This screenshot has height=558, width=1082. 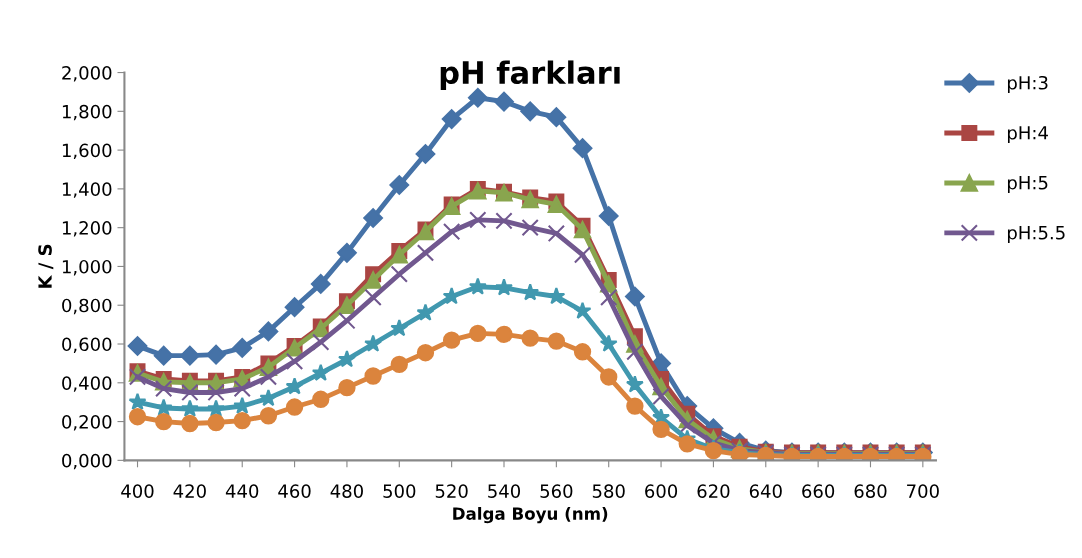 I want to click on y-tick-label: 1,200, so click(x=87, y=229).